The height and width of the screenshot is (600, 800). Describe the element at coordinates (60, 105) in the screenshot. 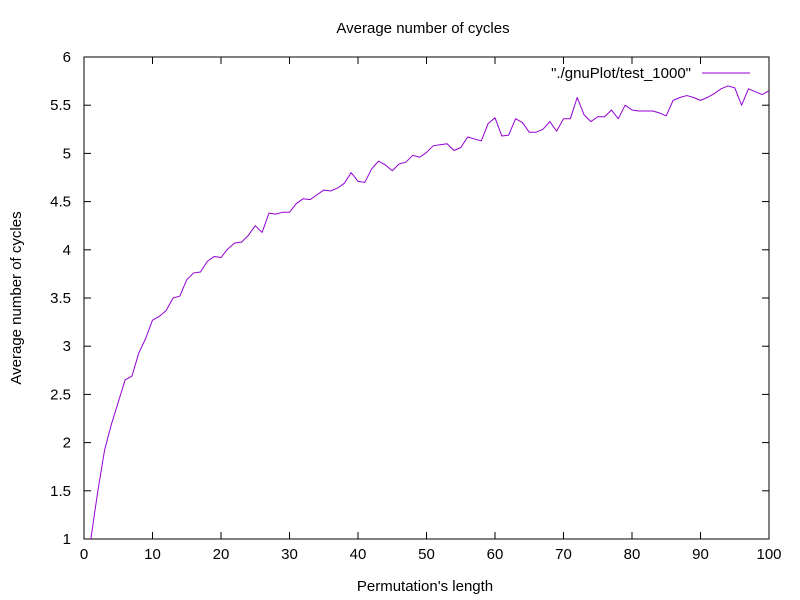

I see `y-tick-label: 5.5` at that location.